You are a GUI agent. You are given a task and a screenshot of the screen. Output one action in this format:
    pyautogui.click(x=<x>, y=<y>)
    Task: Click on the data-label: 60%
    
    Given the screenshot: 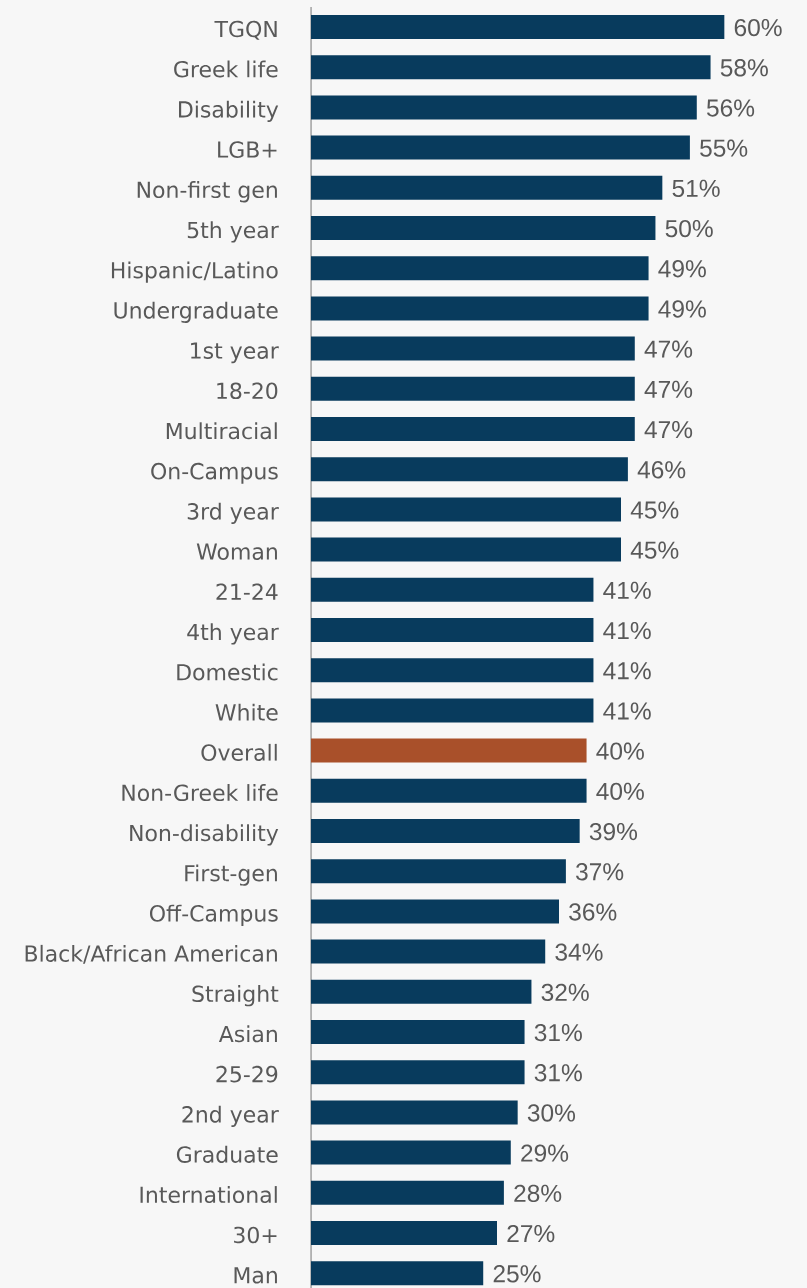 What is the action you would take?
    pyautogui.click(x=758, y=27)
    